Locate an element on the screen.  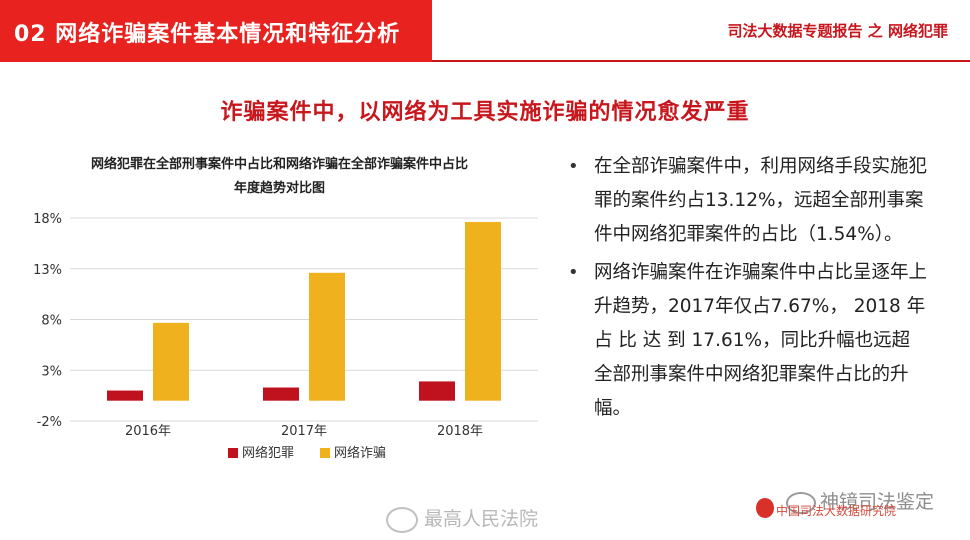
section-title: 02 网络诈骗案件基本情况和特征分析 is located at coordinates (207, 34).